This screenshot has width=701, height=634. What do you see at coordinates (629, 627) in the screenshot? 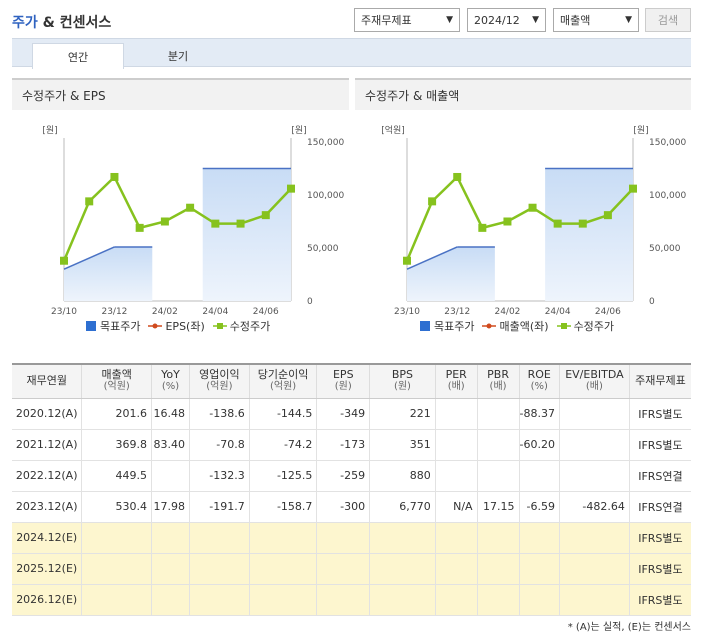
I see `footnote: * (A)는 실적, (E)는 컨센서스` at bounding box center [629, 627].